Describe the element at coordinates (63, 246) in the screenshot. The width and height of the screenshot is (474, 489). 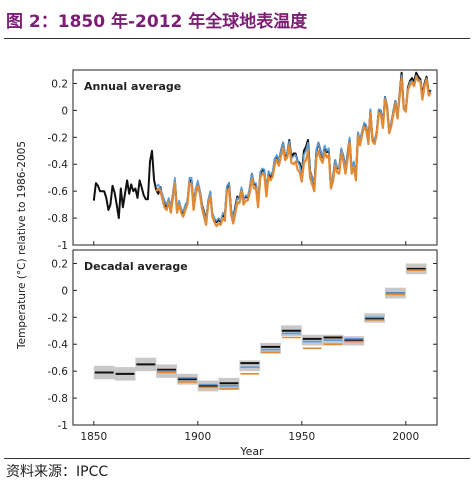
I see `annual-ytick-label: -1` at that location.